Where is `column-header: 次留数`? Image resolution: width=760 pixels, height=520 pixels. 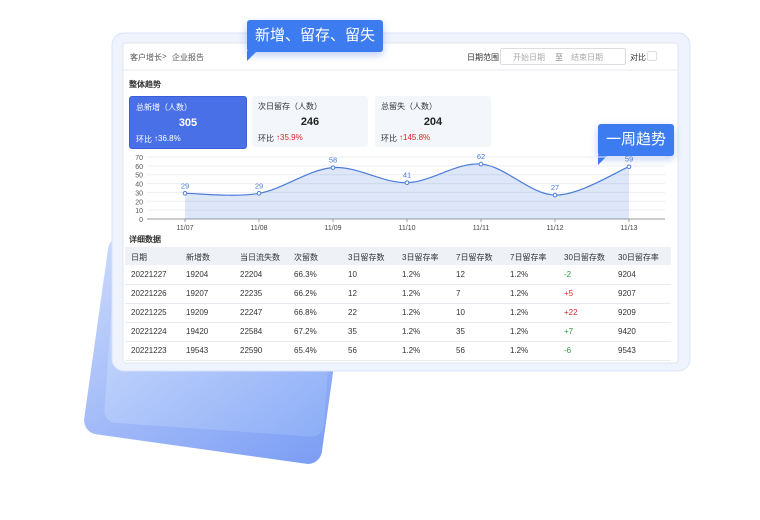
column-header: 次留数 is located at coordinates (306, 257).